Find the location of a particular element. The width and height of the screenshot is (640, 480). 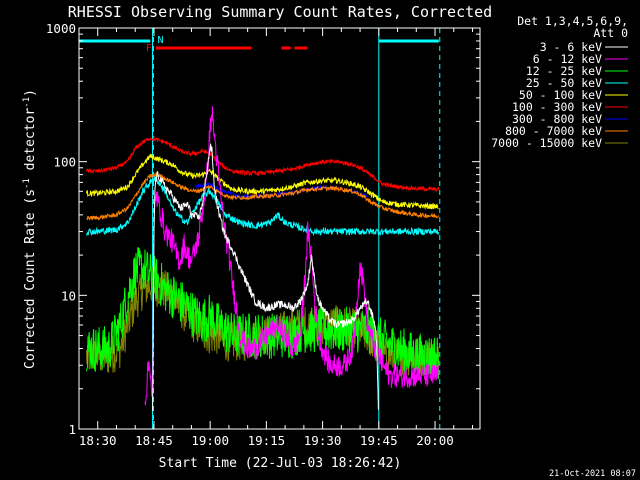

legend-label-300-800-kev: 300 - 800 keV is located at coordinates (557, 119).